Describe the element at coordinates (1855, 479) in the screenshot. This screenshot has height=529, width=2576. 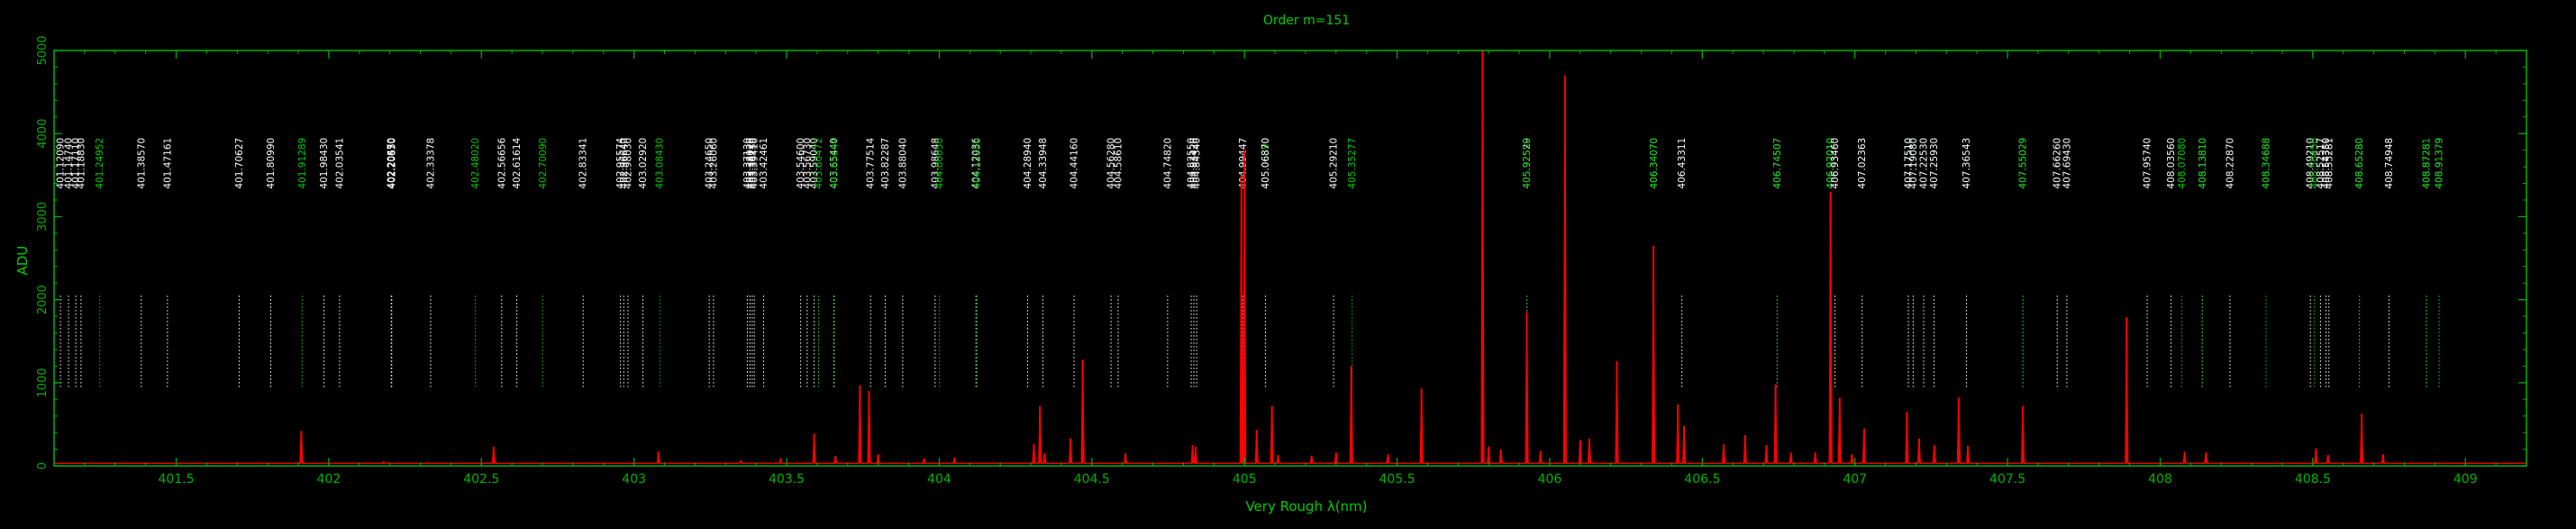
I see `x-tick-label: 407` at that location.